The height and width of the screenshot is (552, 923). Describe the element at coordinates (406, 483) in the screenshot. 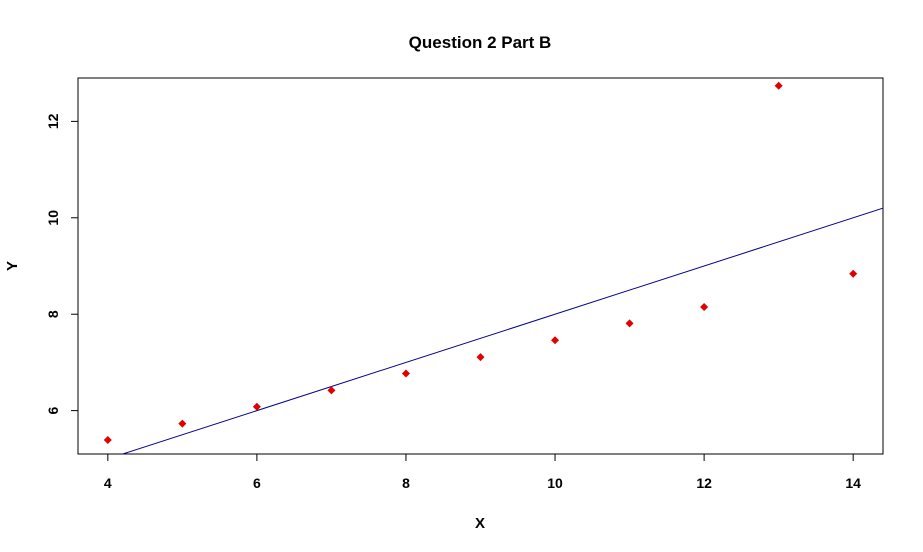

I see `x-tick-label: 8` at that location.